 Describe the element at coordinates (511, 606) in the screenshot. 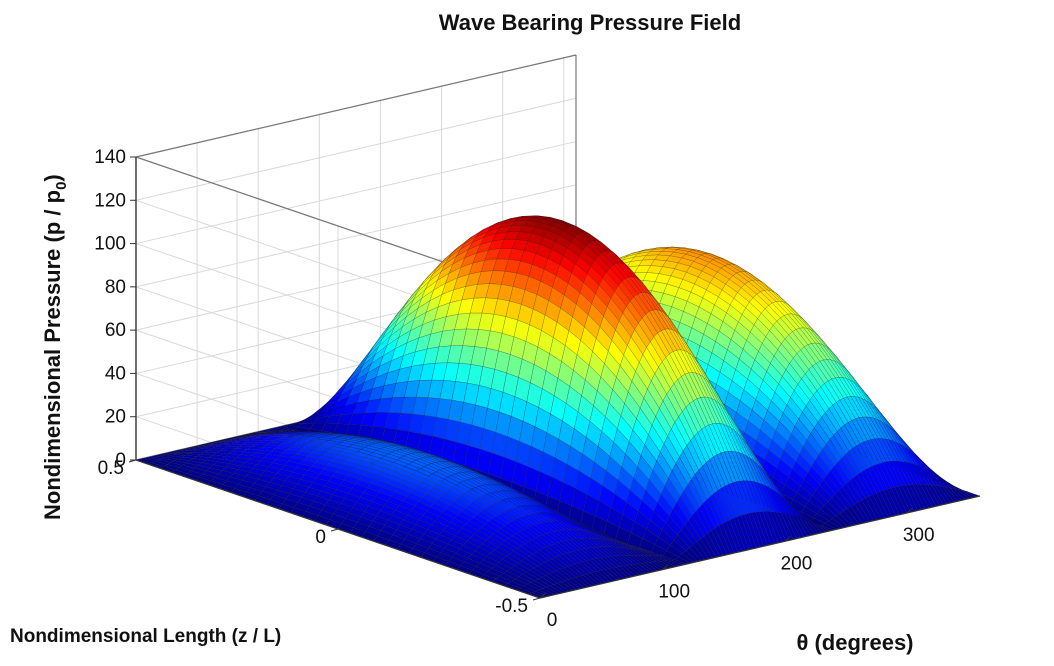

I see `tick-label-length: -0.5` at that location.